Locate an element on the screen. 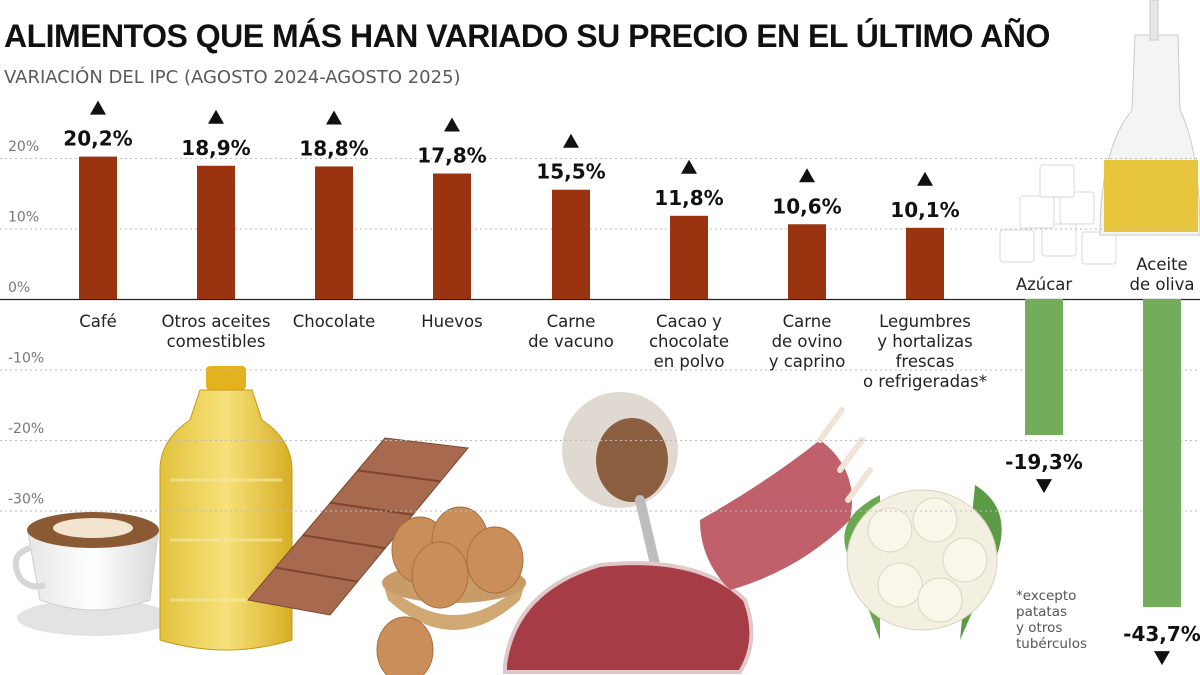 The height and width of the screenshot is (675, 1200). svg-text: chocolate is located at coordinates (689, 341).